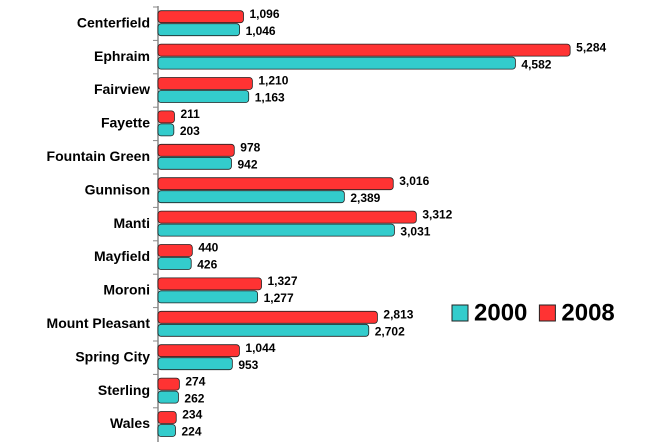 The height and width of the screenshot is (445, 648). What do you see at coordinates (195, 381) in the screenshot?
I see `value-label: 274` at bounding box center [195, 381].